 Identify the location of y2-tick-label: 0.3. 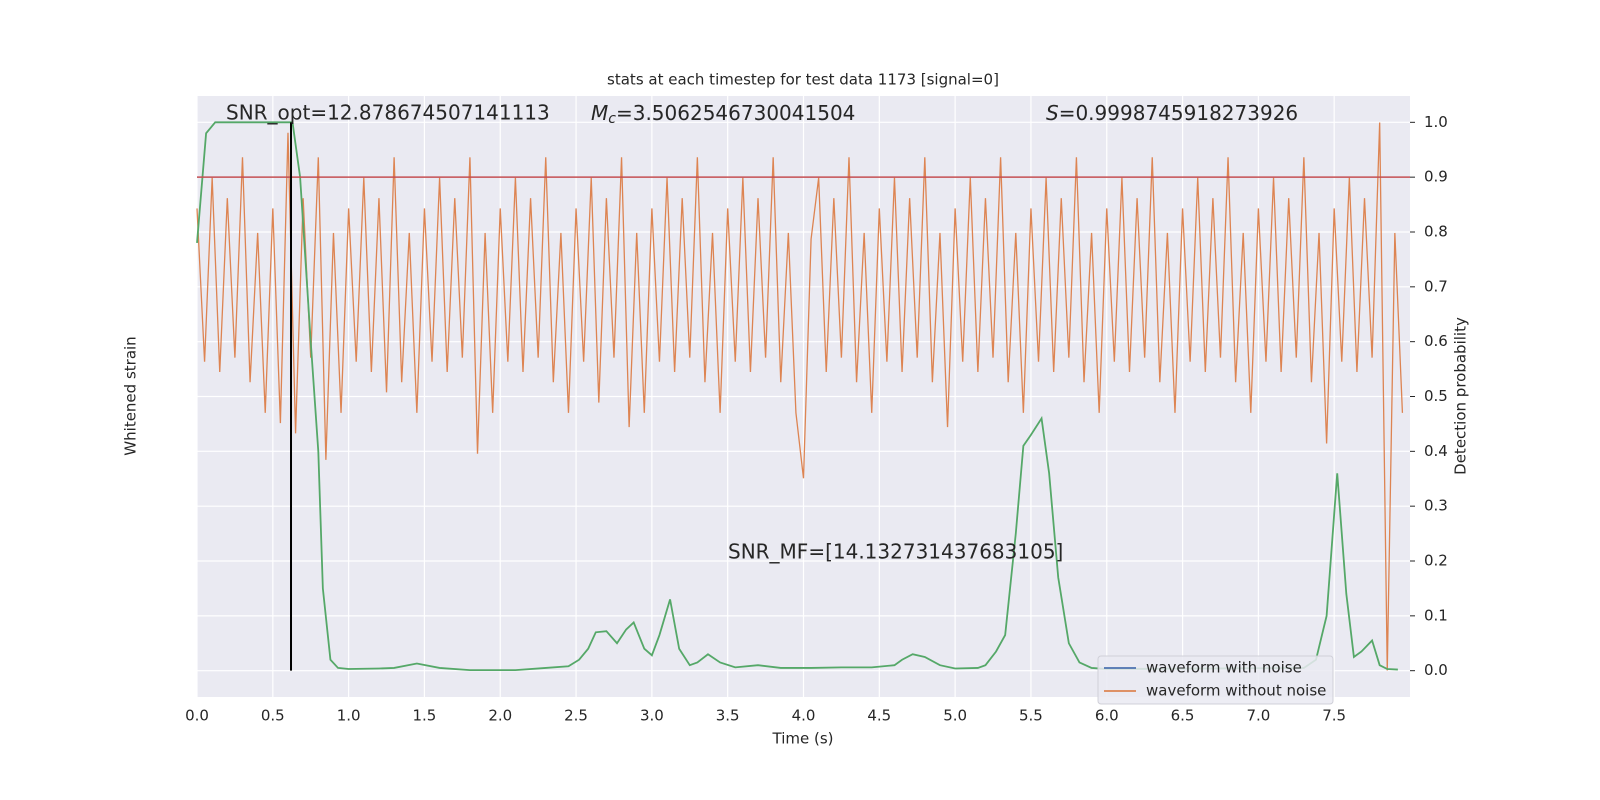
(1436, 506).